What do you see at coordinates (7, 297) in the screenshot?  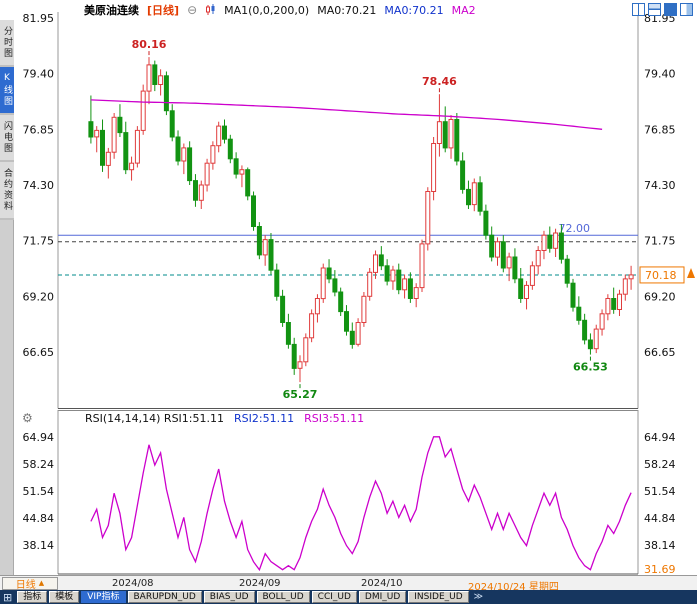 I see `chart-type-sidebar: 分时图 K线图 闪电图 合约资料` at bounding box center [7, 297].